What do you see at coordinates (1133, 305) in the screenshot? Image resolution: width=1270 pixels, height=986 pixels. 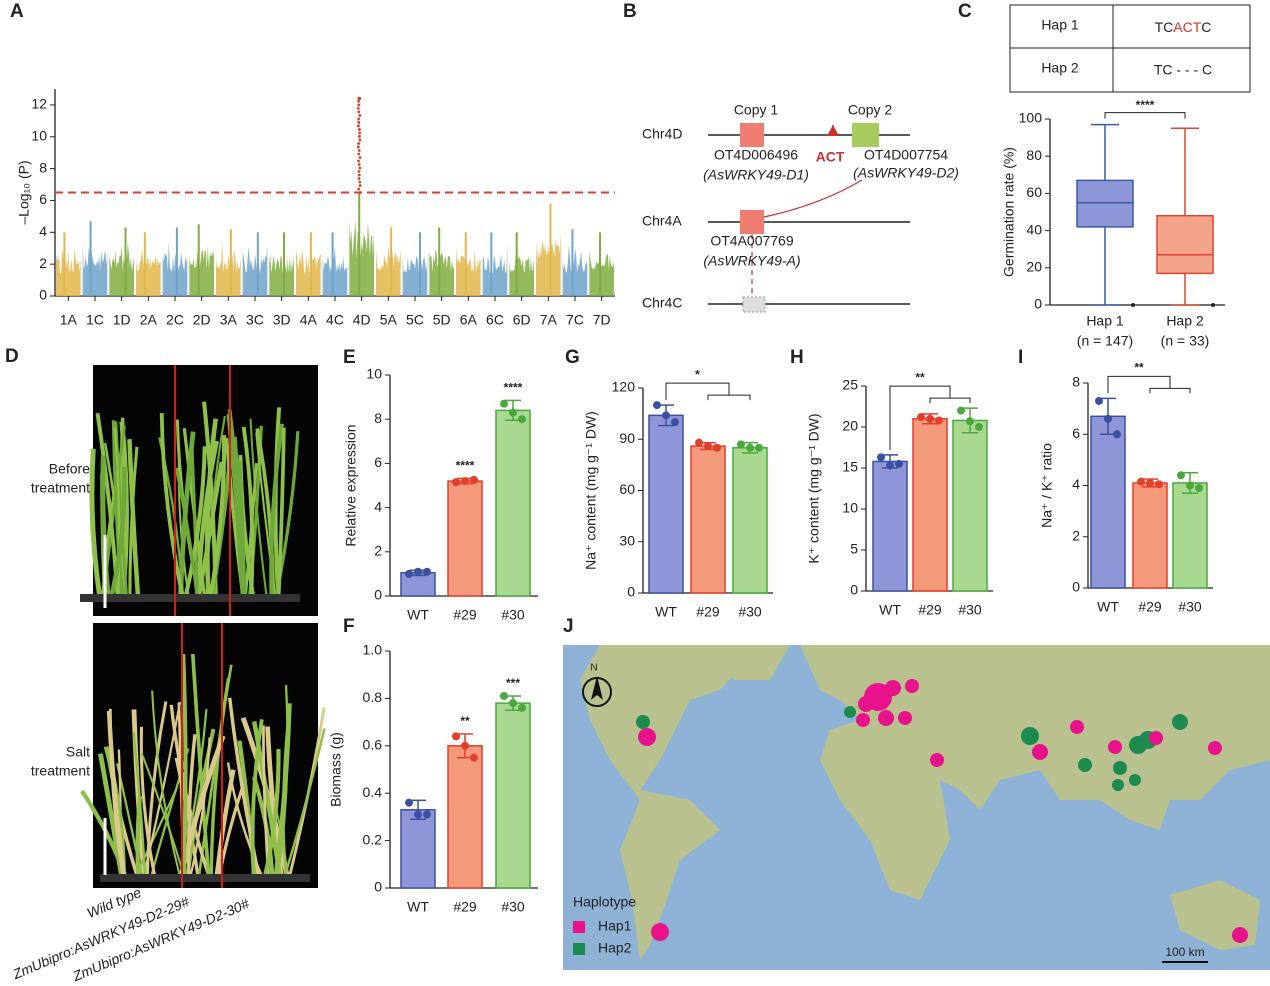 I see `outlier` at bounding box center [1133, 305].